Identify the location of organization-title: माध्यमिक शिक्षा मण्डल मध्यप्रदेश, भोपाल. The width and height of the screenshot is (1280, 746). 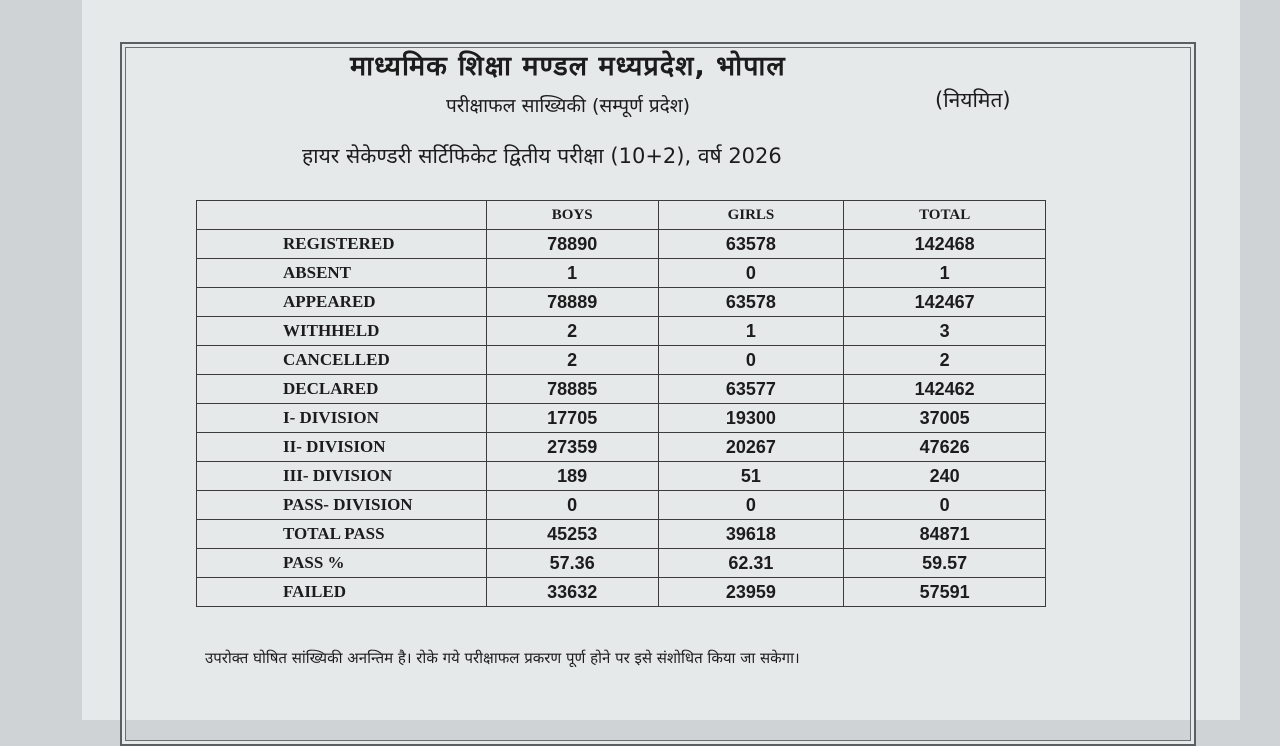
(568, 66).